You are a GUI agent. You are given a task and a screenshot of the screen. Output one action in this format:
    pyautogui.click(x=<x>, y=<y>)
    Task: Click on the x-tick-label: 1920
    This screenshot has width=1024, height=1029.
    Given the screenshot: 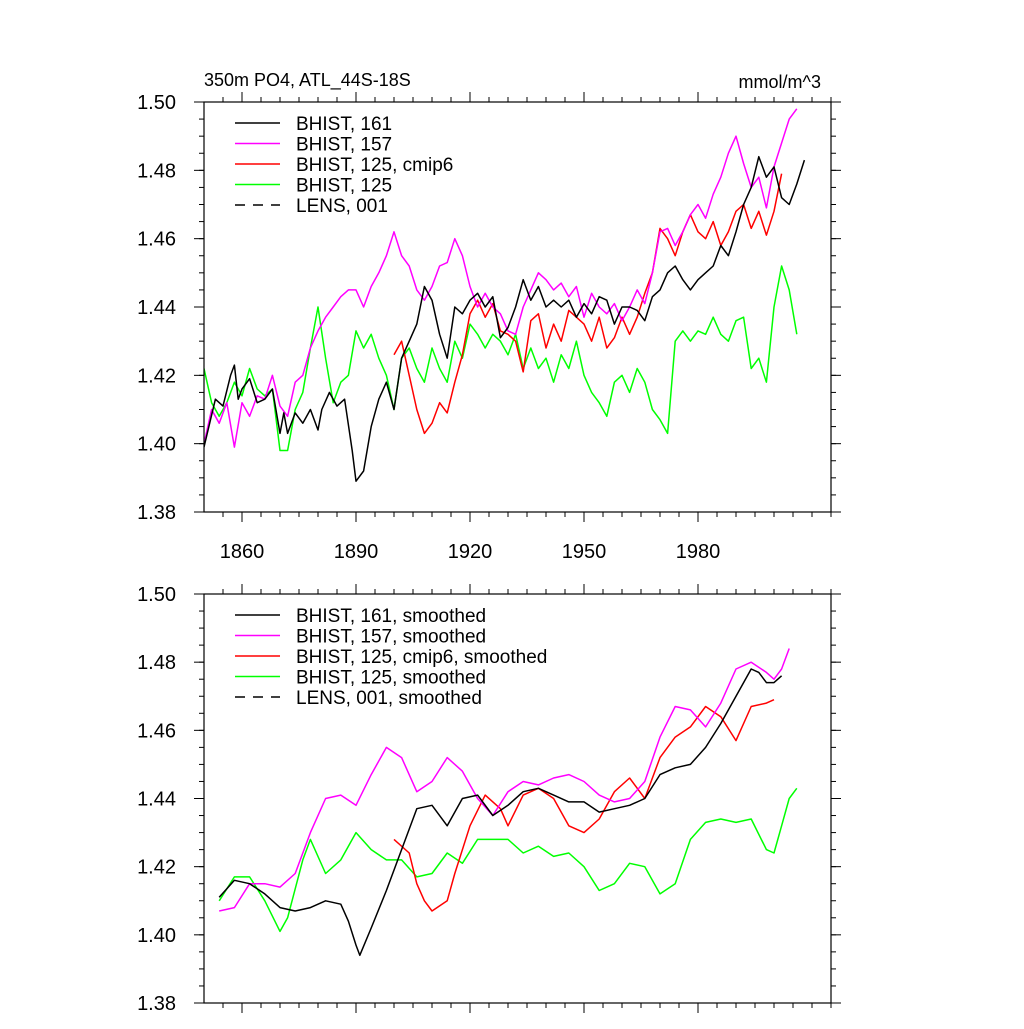 What is the action you would take?
    pyautogui.click(x=470, y=552)
    